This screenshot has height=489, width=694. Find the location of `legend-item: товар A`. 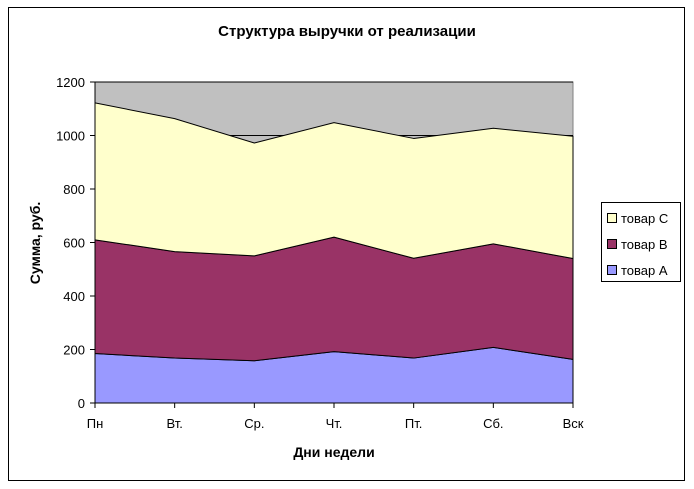

legend-item: товар A is located at coordinates (637, 270).